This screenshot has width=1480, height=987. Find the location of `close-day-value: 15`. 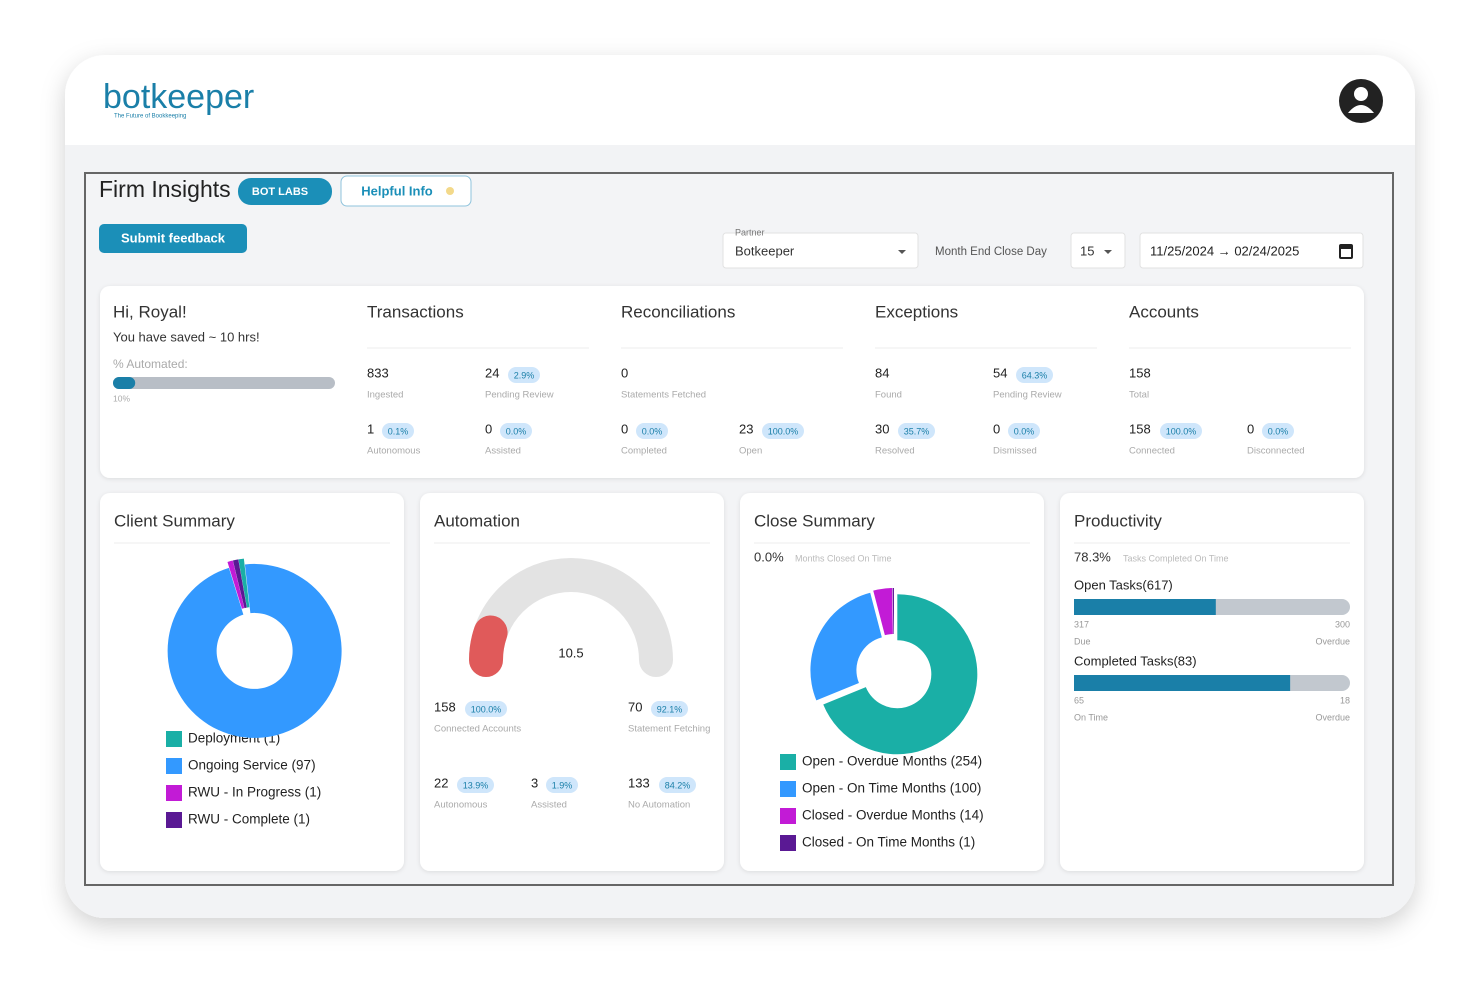

close-day-value: 15 is located at coordinates (1087, 250).